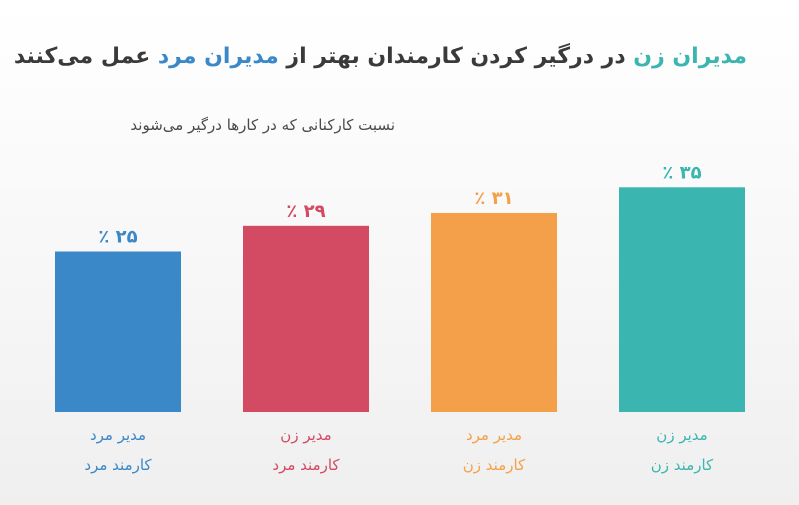  I want to click on value-label-1: ۲۵ ٪, so click(117, 237).